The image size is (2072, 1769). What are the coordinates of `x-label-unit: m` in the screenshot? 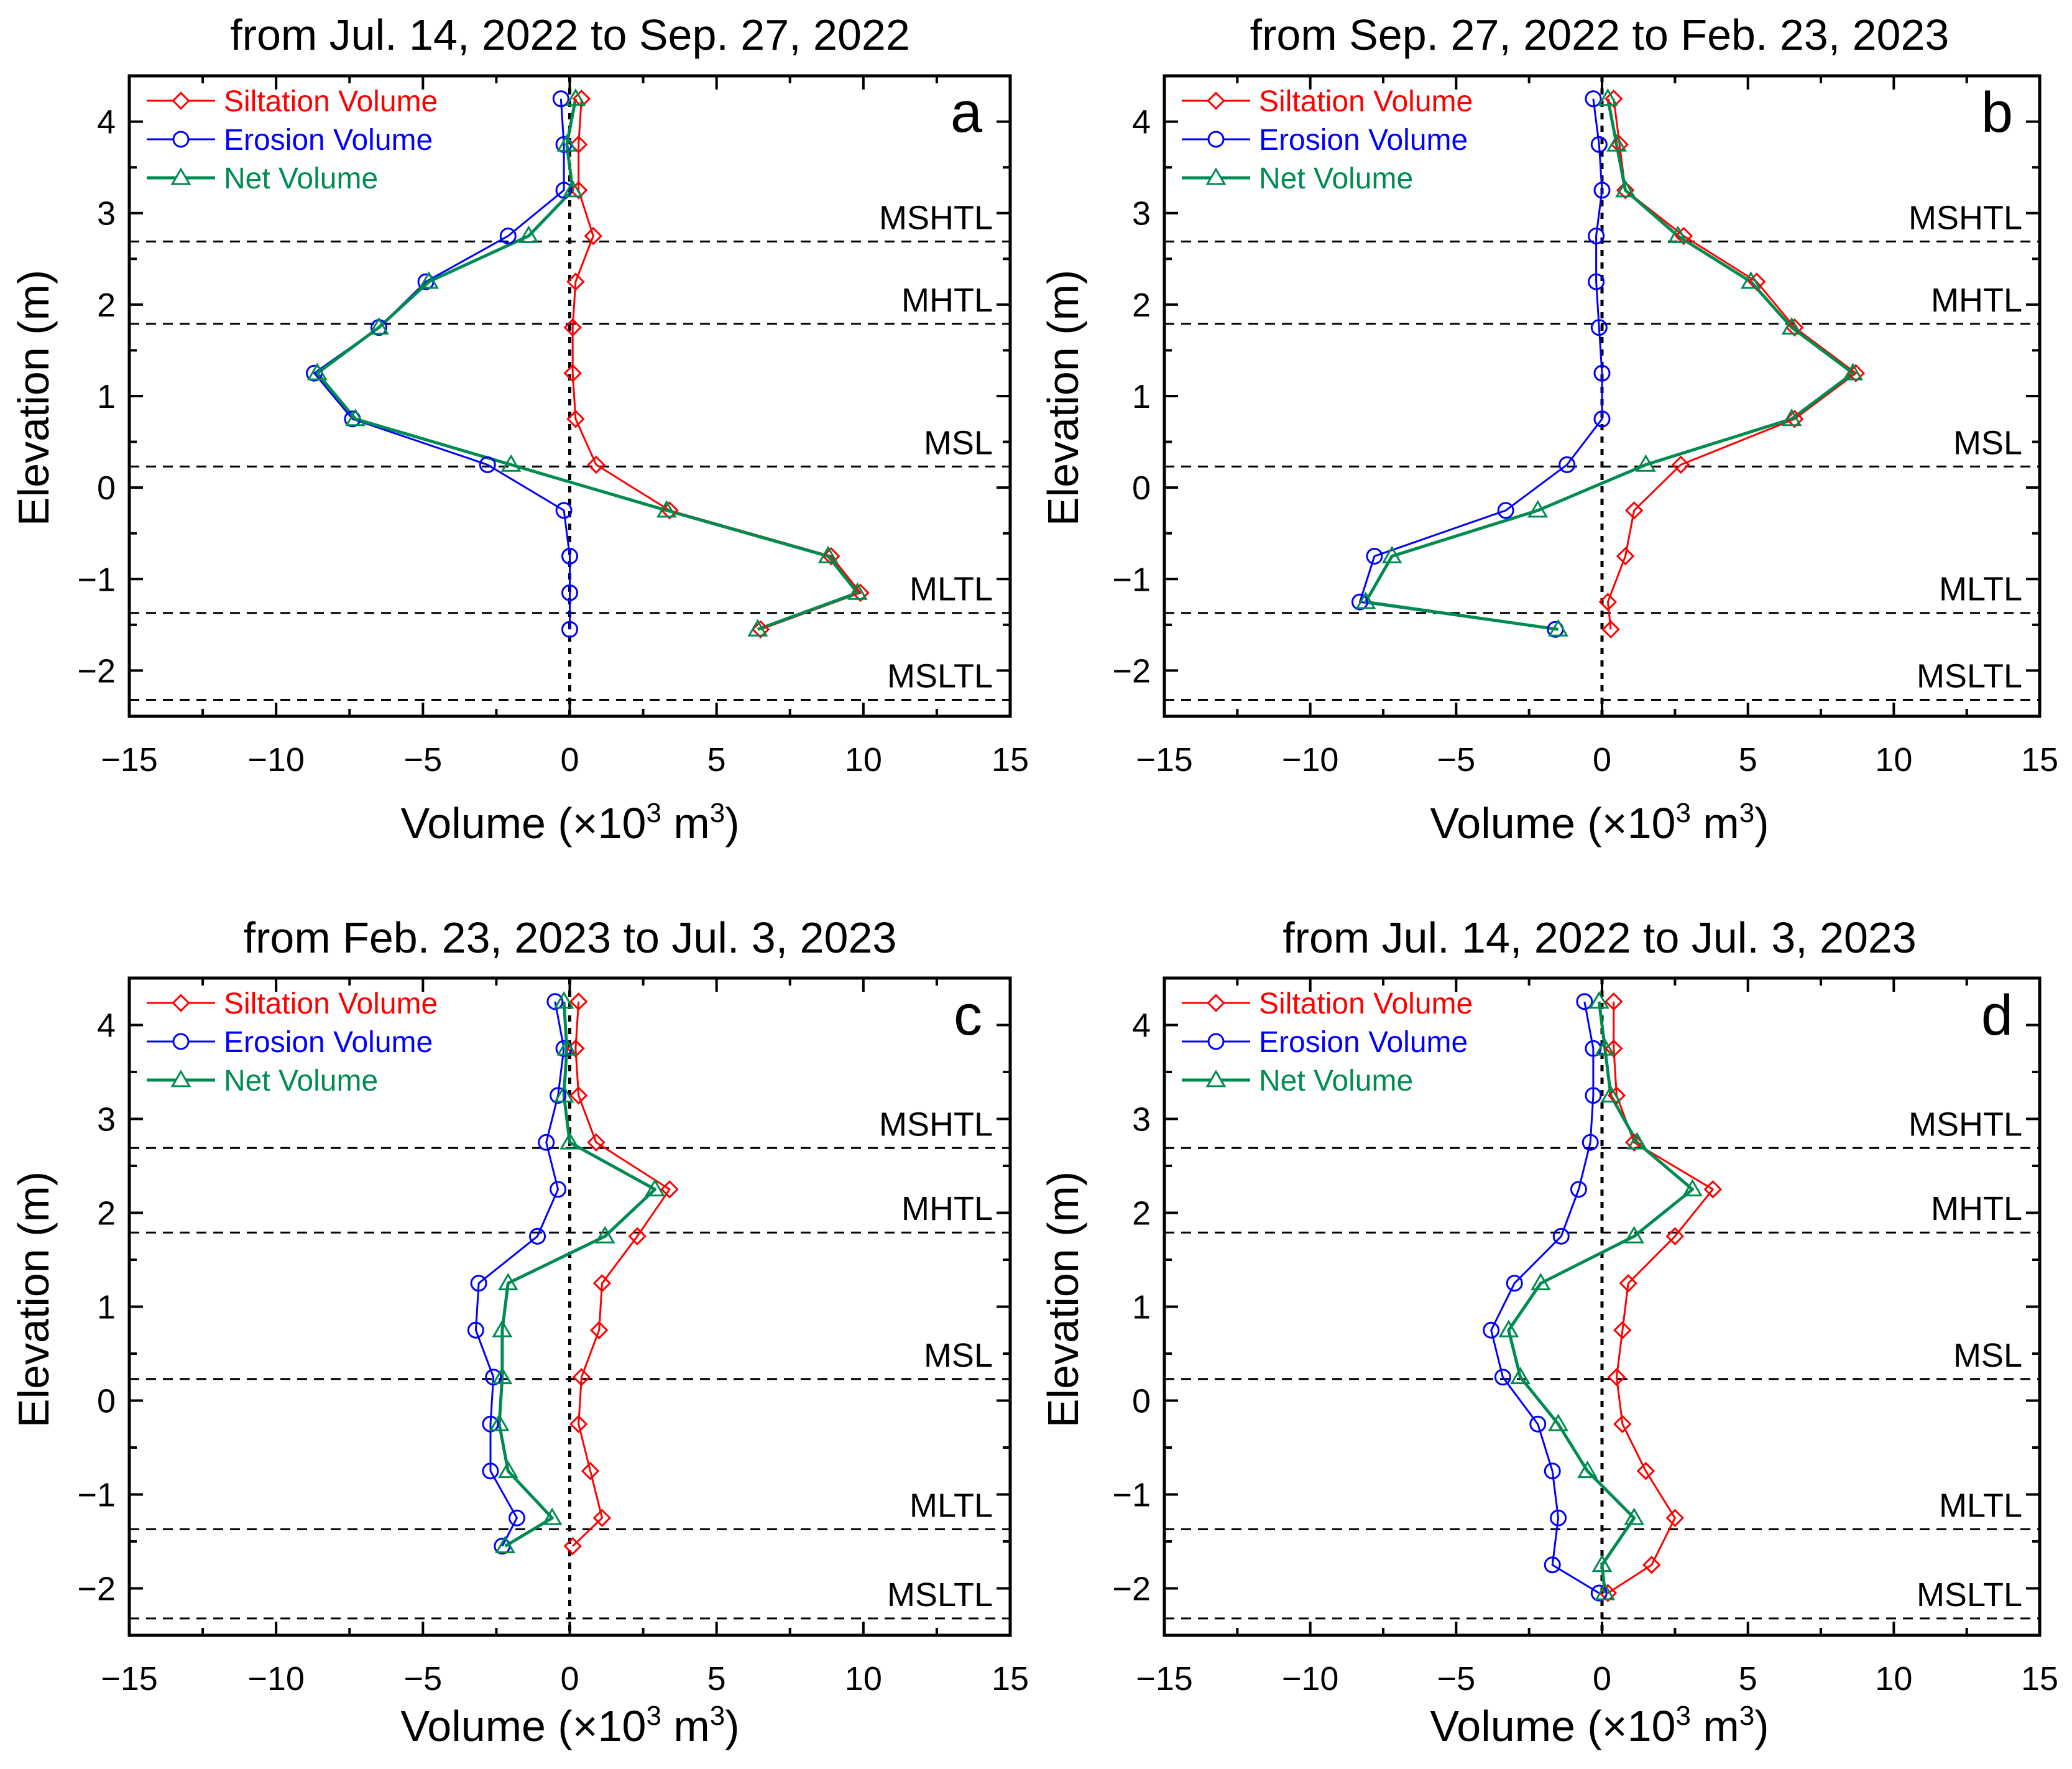 It's located at (1715, 1726).